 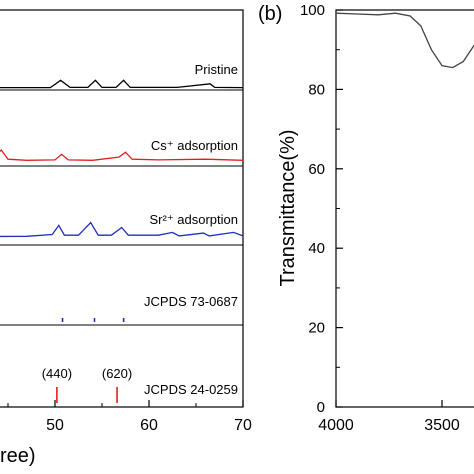 I want to click on panel-b-y-axis-label: Transmittance(%), so click(x=288, y=207).